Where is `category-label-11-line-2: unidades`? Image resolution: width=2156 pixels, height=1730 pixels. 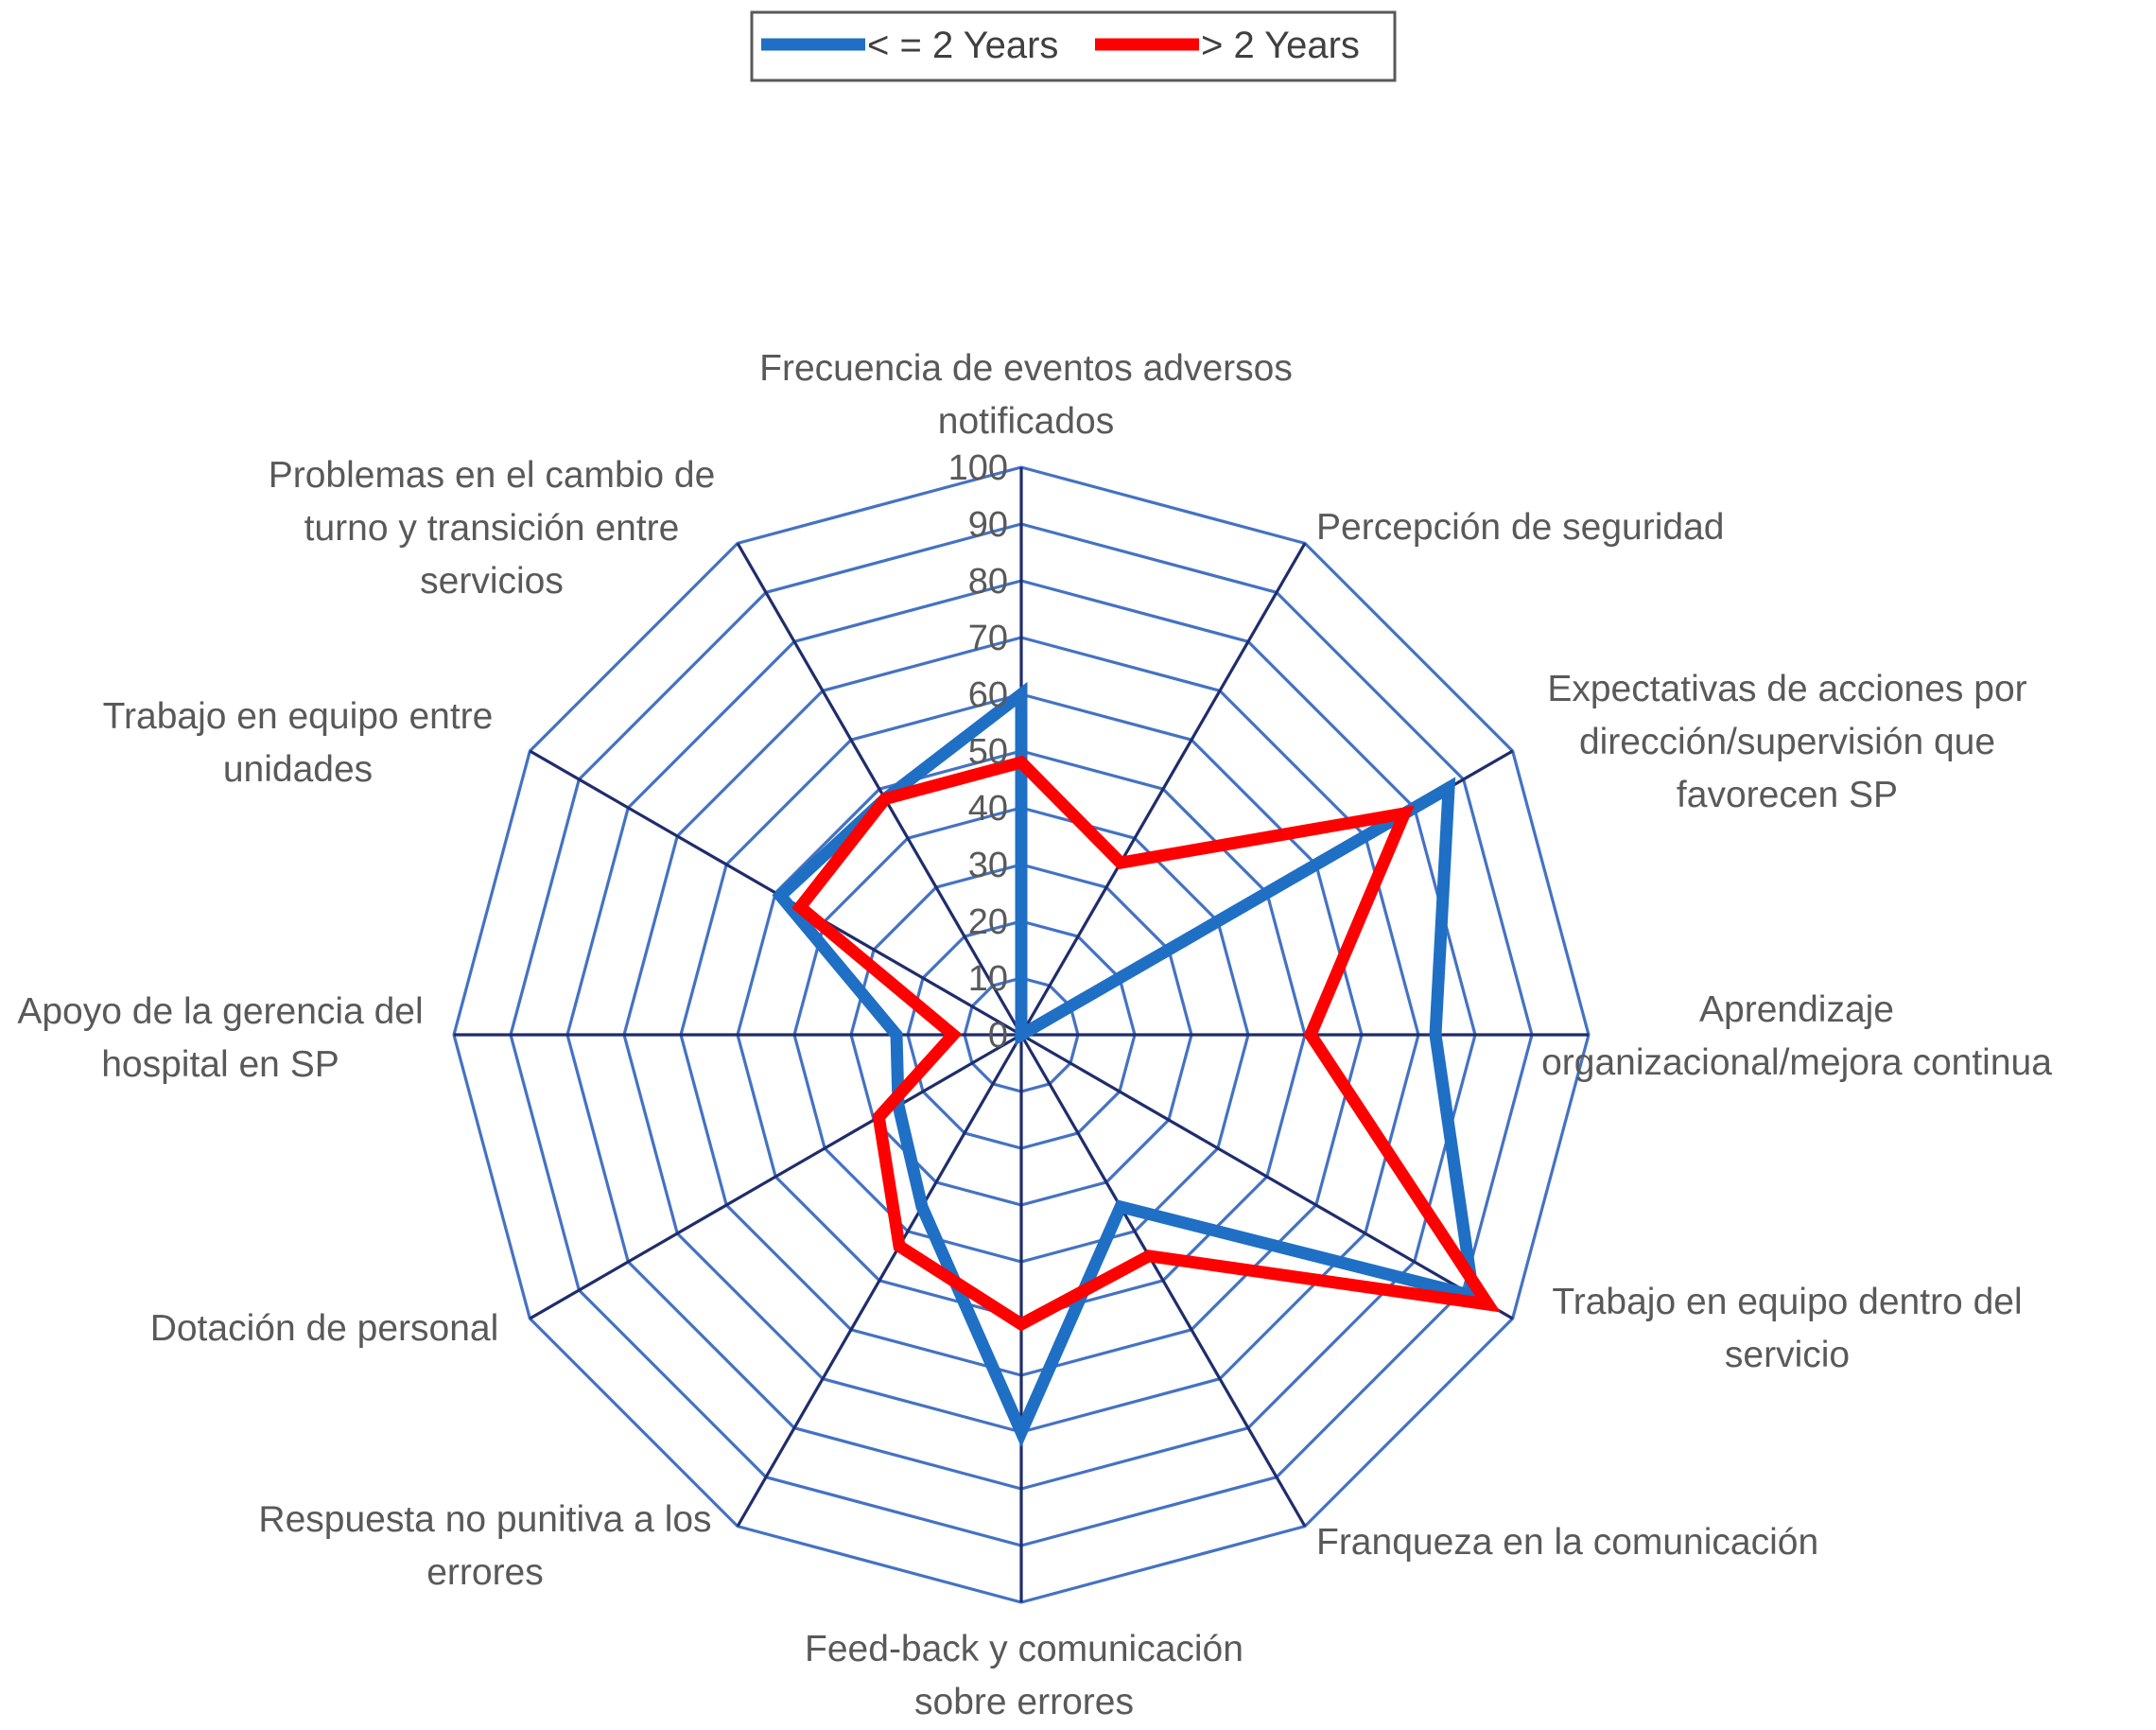 category-label-11-line-2: unidades is located at coordinates (298, 770).